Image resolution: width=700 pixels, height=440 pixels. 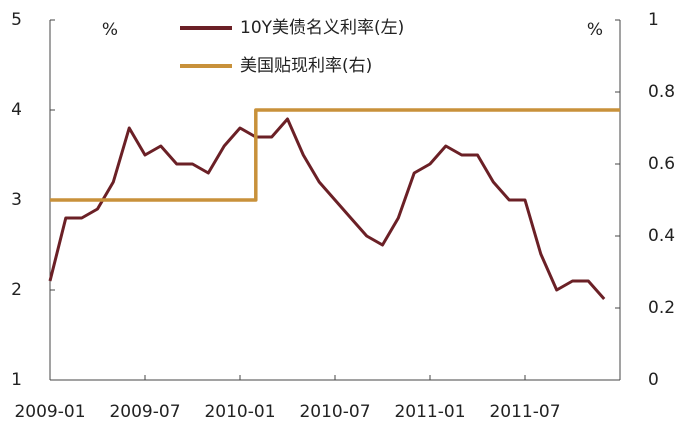 What do you see at coordinates (653, 20) in the screenshot?
I see `y2-tick-label: 1` at bounding box center [653, 20].